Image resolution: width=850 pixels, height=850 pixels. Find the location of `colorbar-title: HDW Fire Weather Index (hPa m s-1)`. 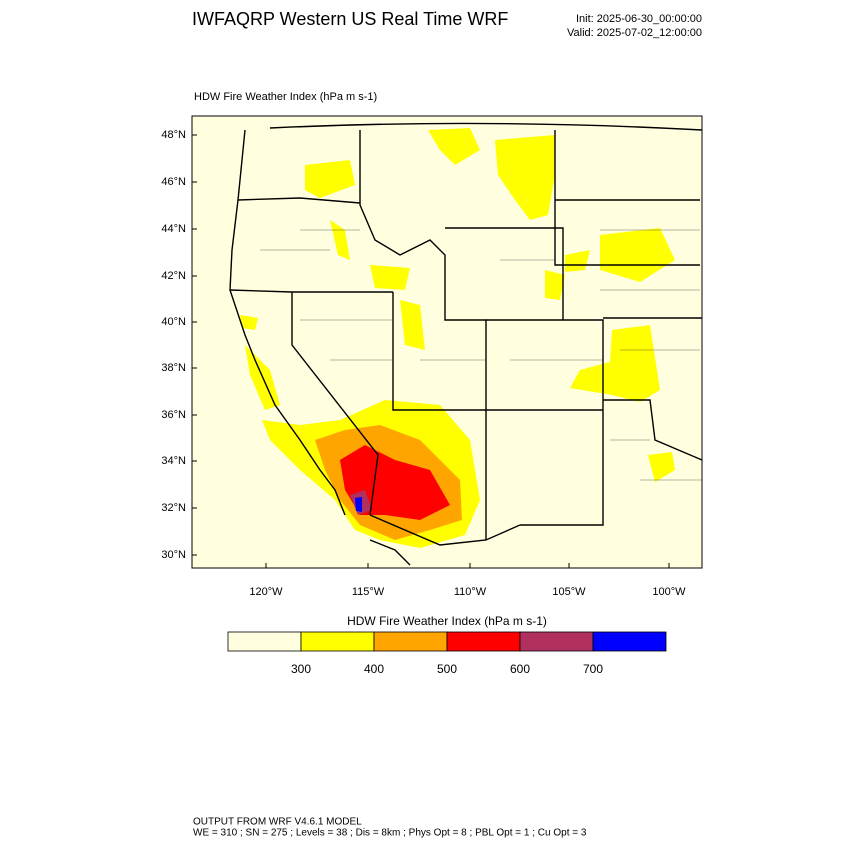

colorbar-title: HDW Fire Weather Index (hPa m s-1) is located at coordinates (447, 621).